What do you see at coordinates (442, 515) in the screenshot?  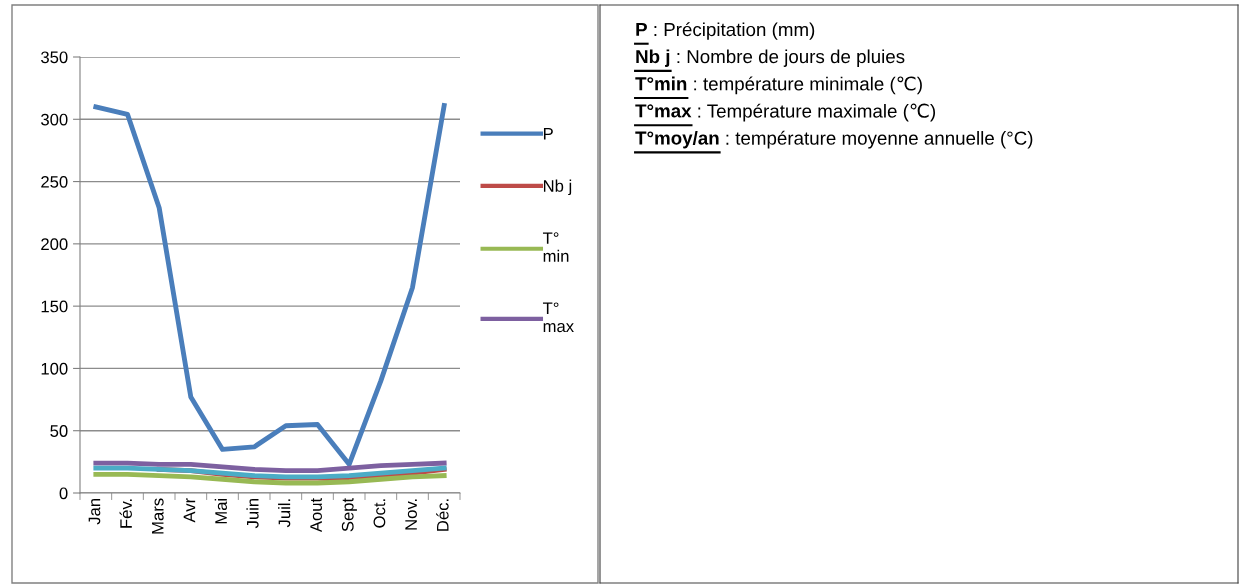 I see `x-tick-label: Déc.` at bounding box center [442, 515].